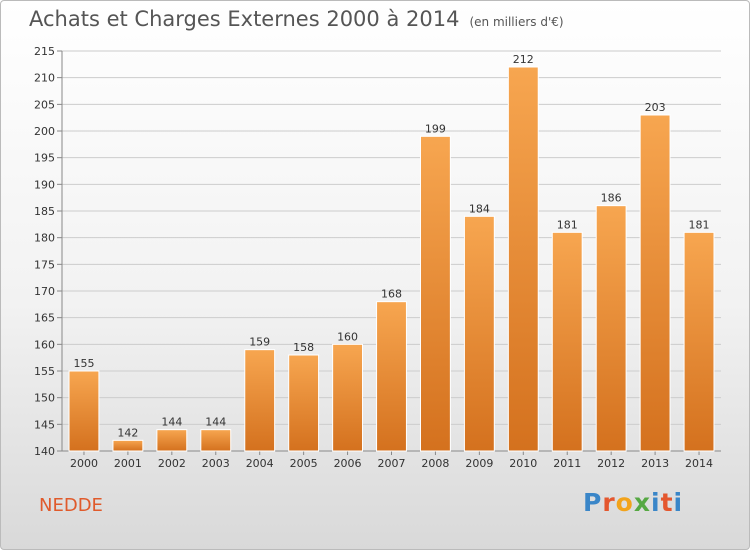  I want to click on value-label-2003: 144, so click(215, 422).